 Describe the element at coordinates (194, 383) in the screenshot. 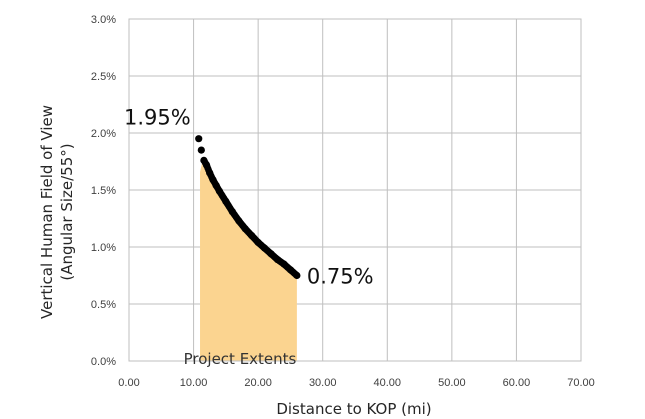

I see `x-tick-label: 10.00` at that location.